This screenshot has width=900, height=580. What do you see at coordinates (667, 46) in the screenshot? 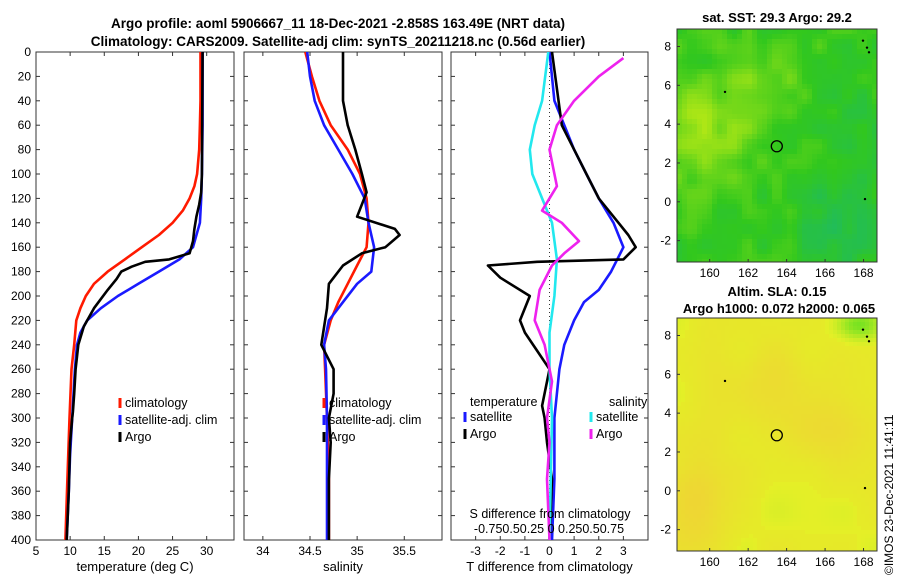
I see `y-tick-label: 8` at bounding box center [667, 46].